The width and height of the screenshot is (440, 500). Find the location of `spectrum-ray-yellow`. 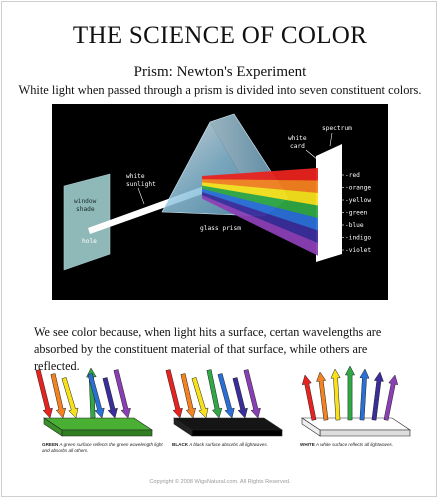

spectrum-ray-yellow is located at coordinates (260, 194).